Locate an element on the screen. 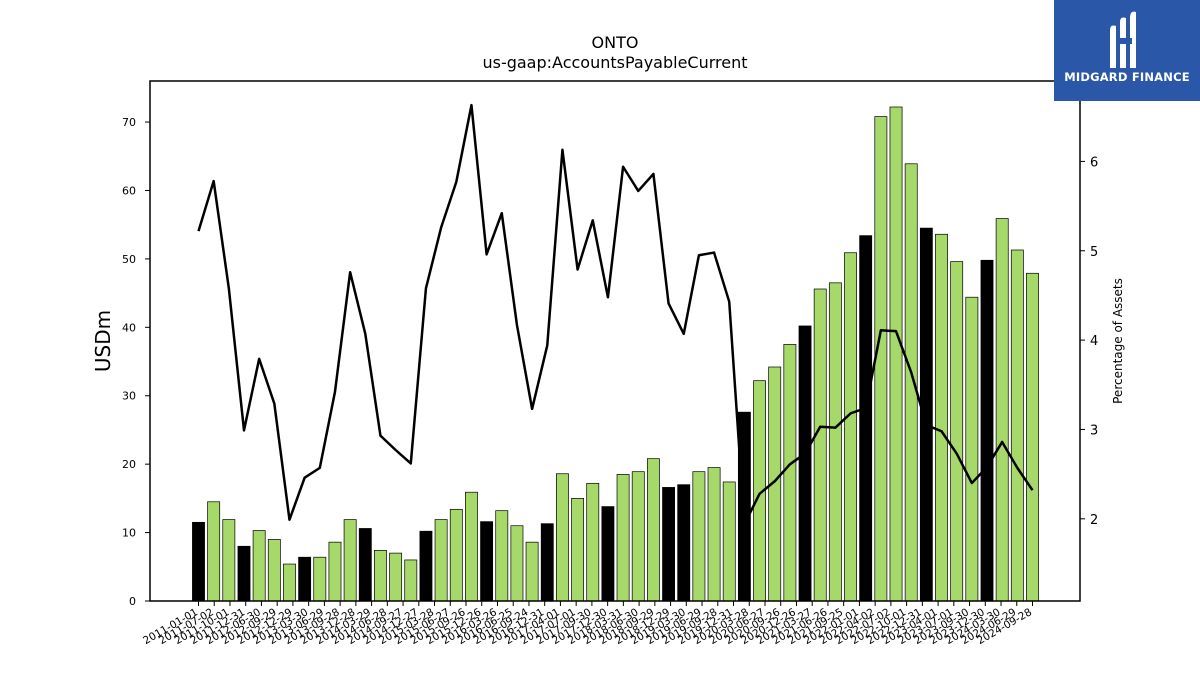  y-axis-right: 2 3 4 5 6 is located at coordinates (1089, 341).